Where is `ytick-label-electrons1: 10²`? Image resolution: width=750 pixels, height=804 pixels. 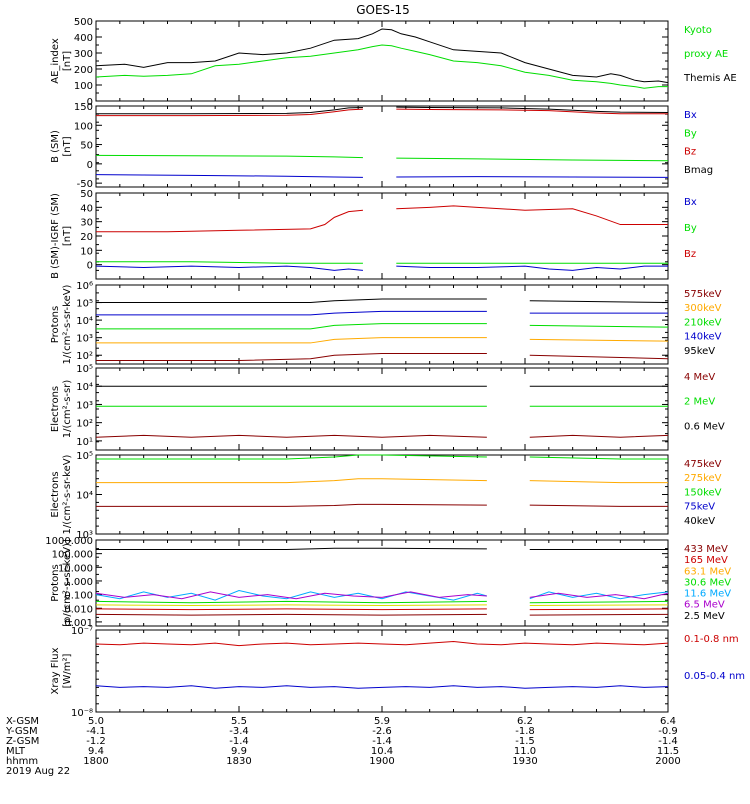 ytick-label-electrons1: 10² is located at coordinates (84, 424).